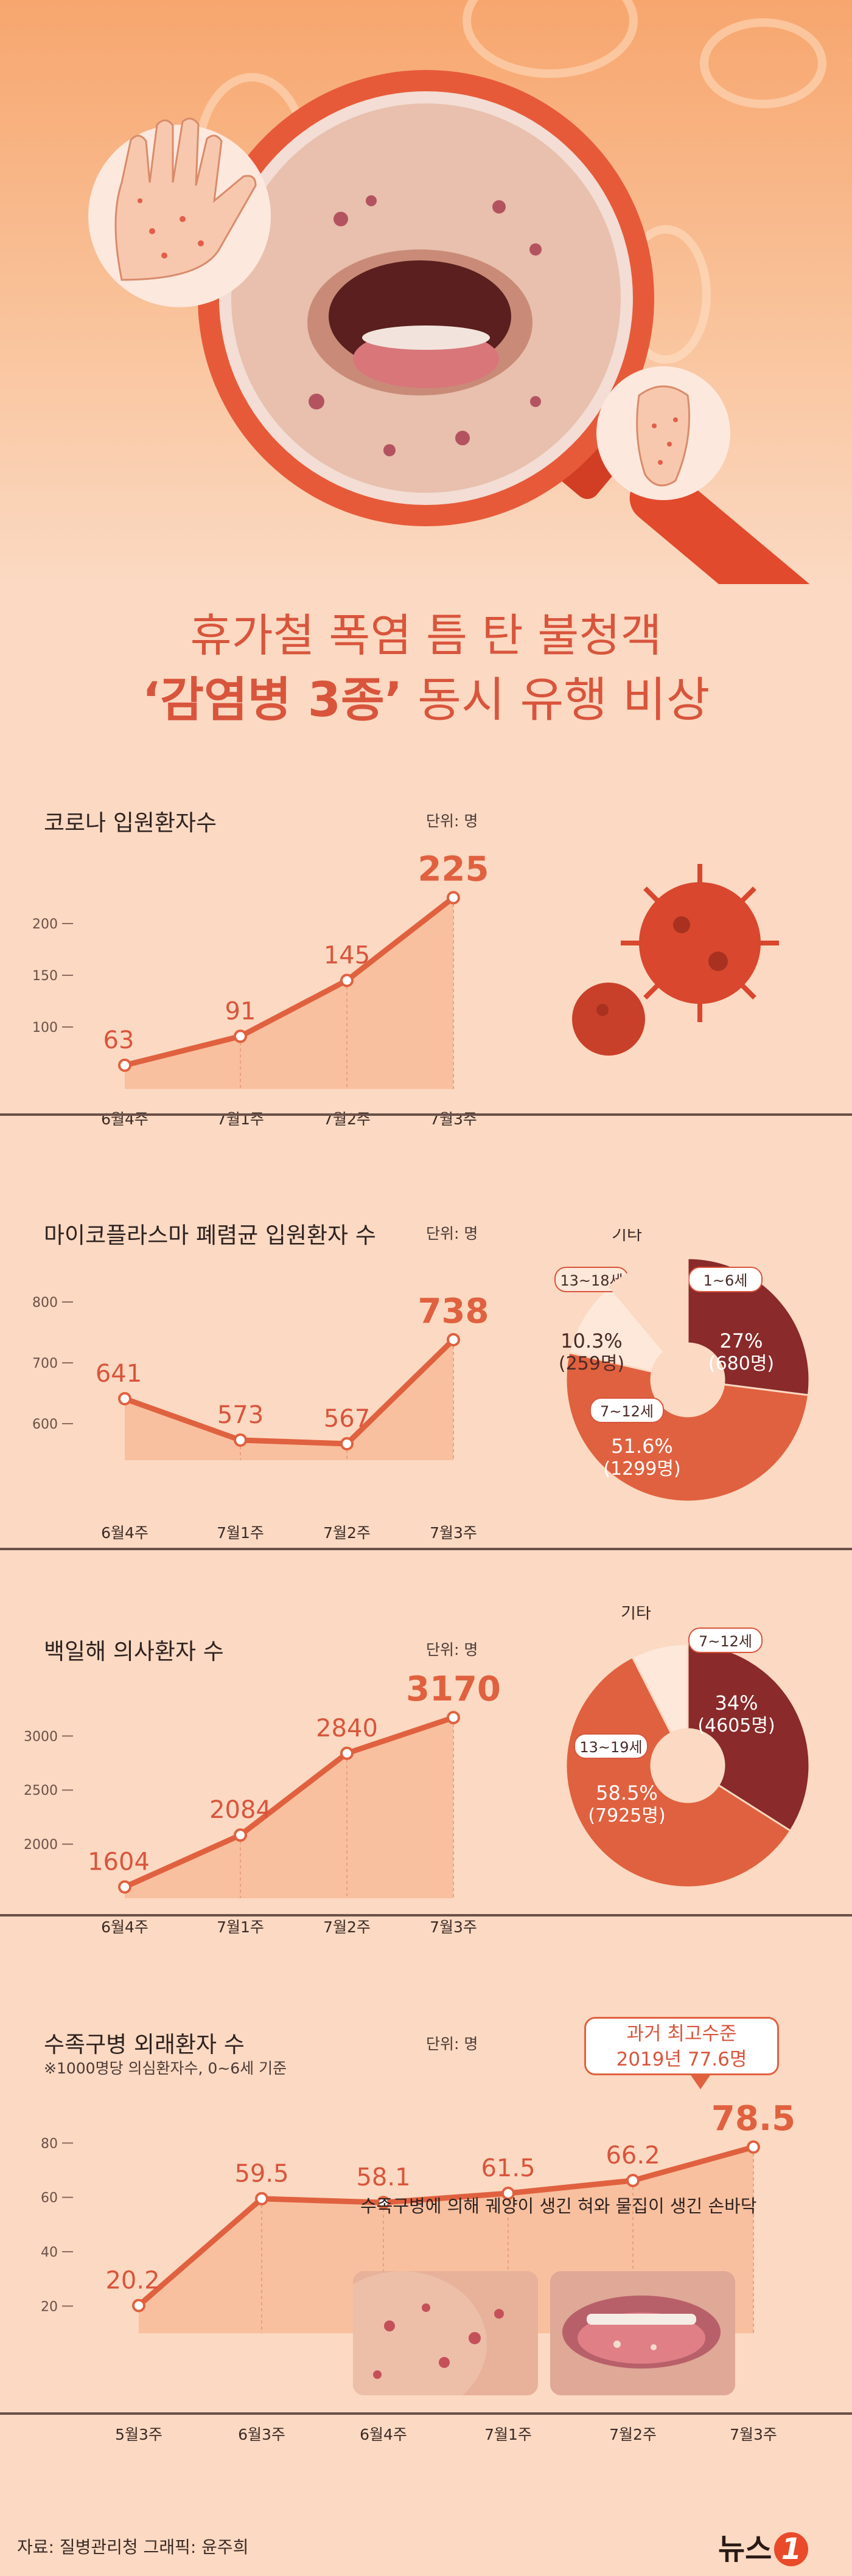 Image resolution: width=852 pixels, height=2576 pixels. I want to click on data-label: 2840, so click(347, 1728).